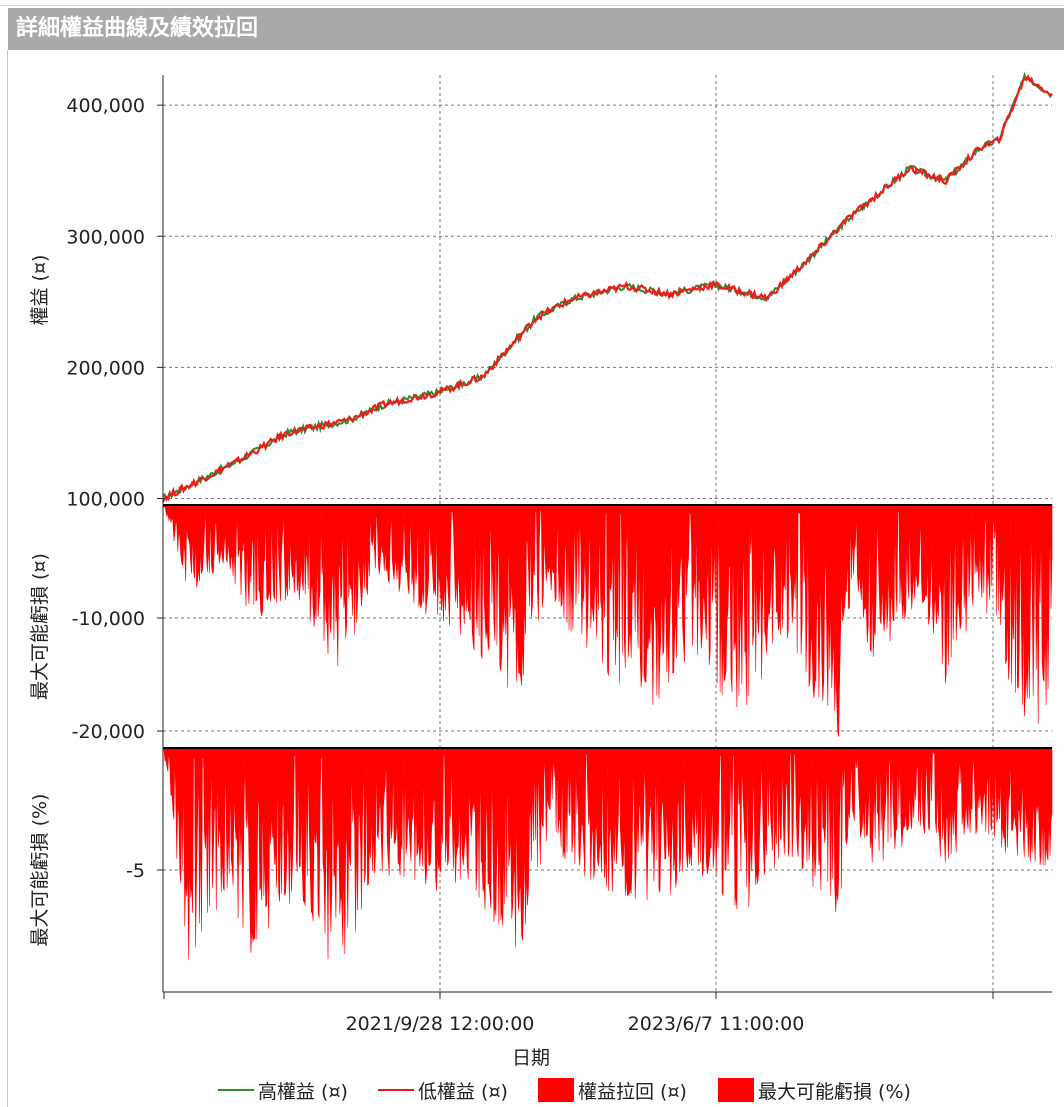  I want to click on y-tick-label: 400,000, so click(105, 106).